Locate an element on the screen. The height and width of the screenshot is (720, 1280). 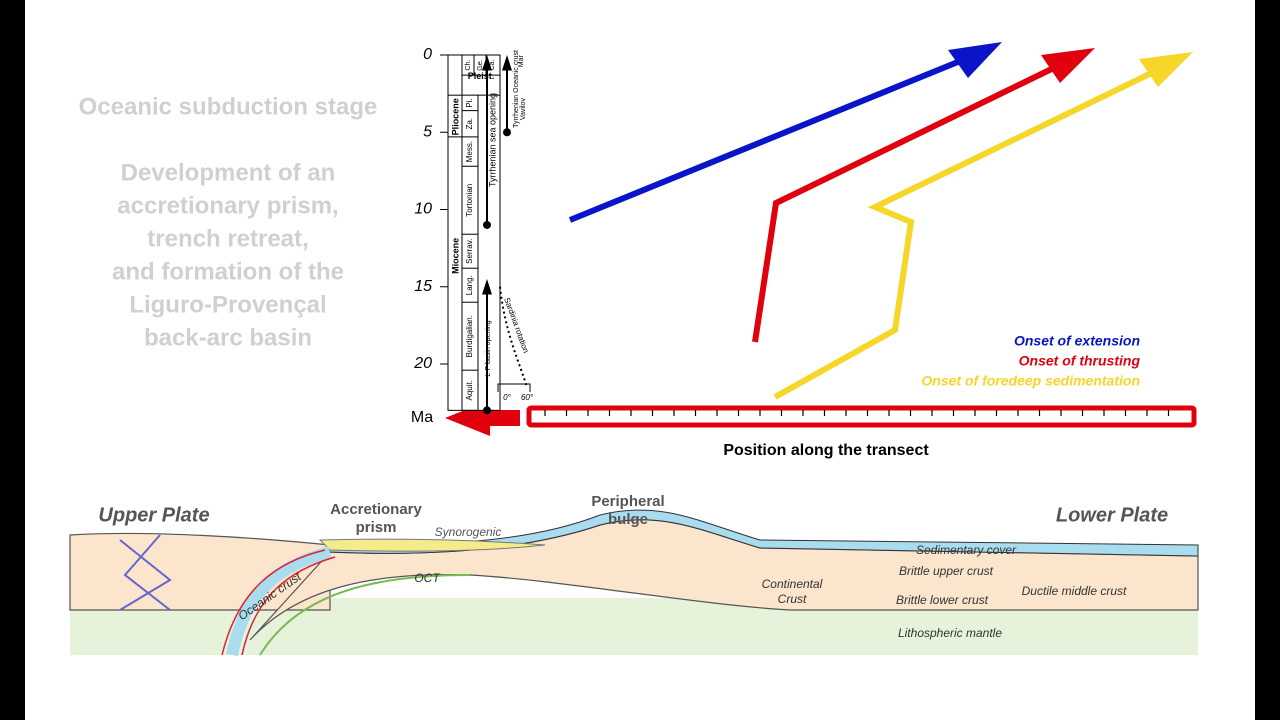
stage-label: Burdigalian. is located at coordinates (469, 336).